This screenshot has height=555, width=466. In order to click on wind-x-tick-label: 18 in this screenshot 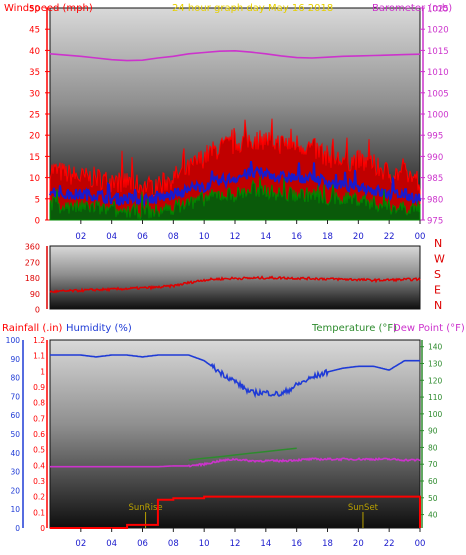, I will do `click(327, 237)`.